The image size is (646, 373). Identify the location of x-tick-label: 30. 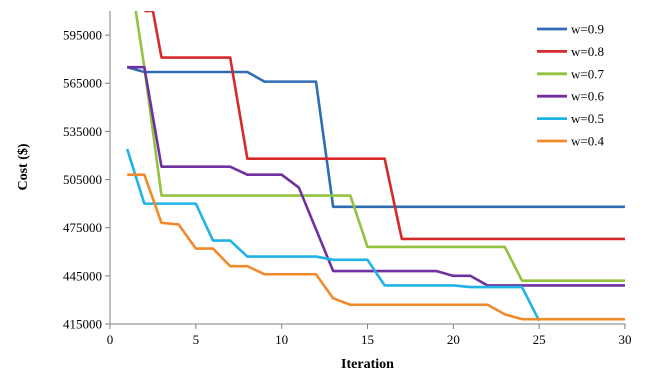
(625, 339).